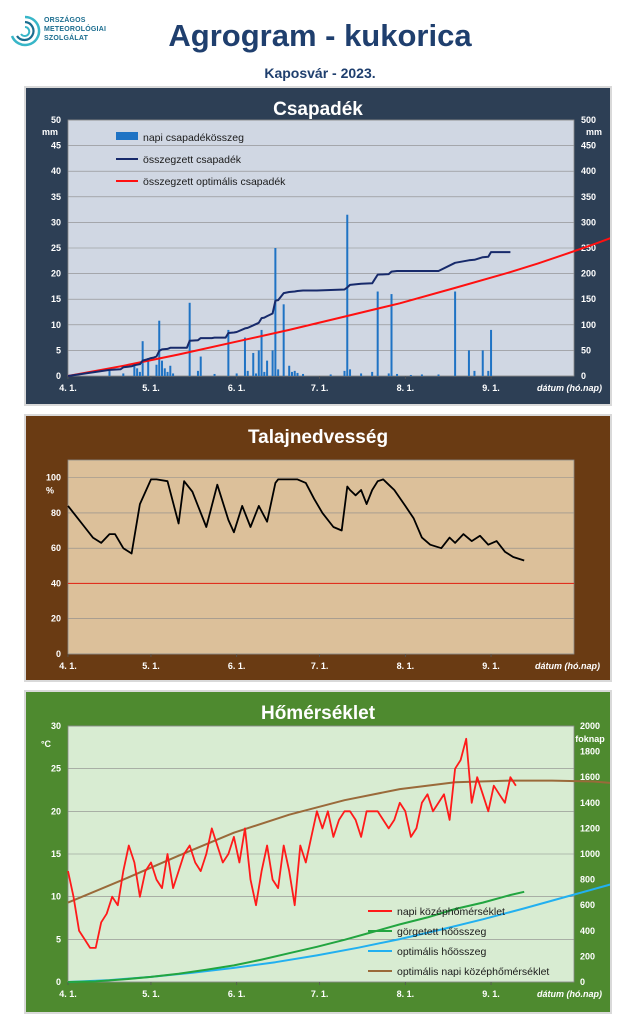 The image size is (640, 1030). I want to click on y-tick-label: 40, so click(56, 171).